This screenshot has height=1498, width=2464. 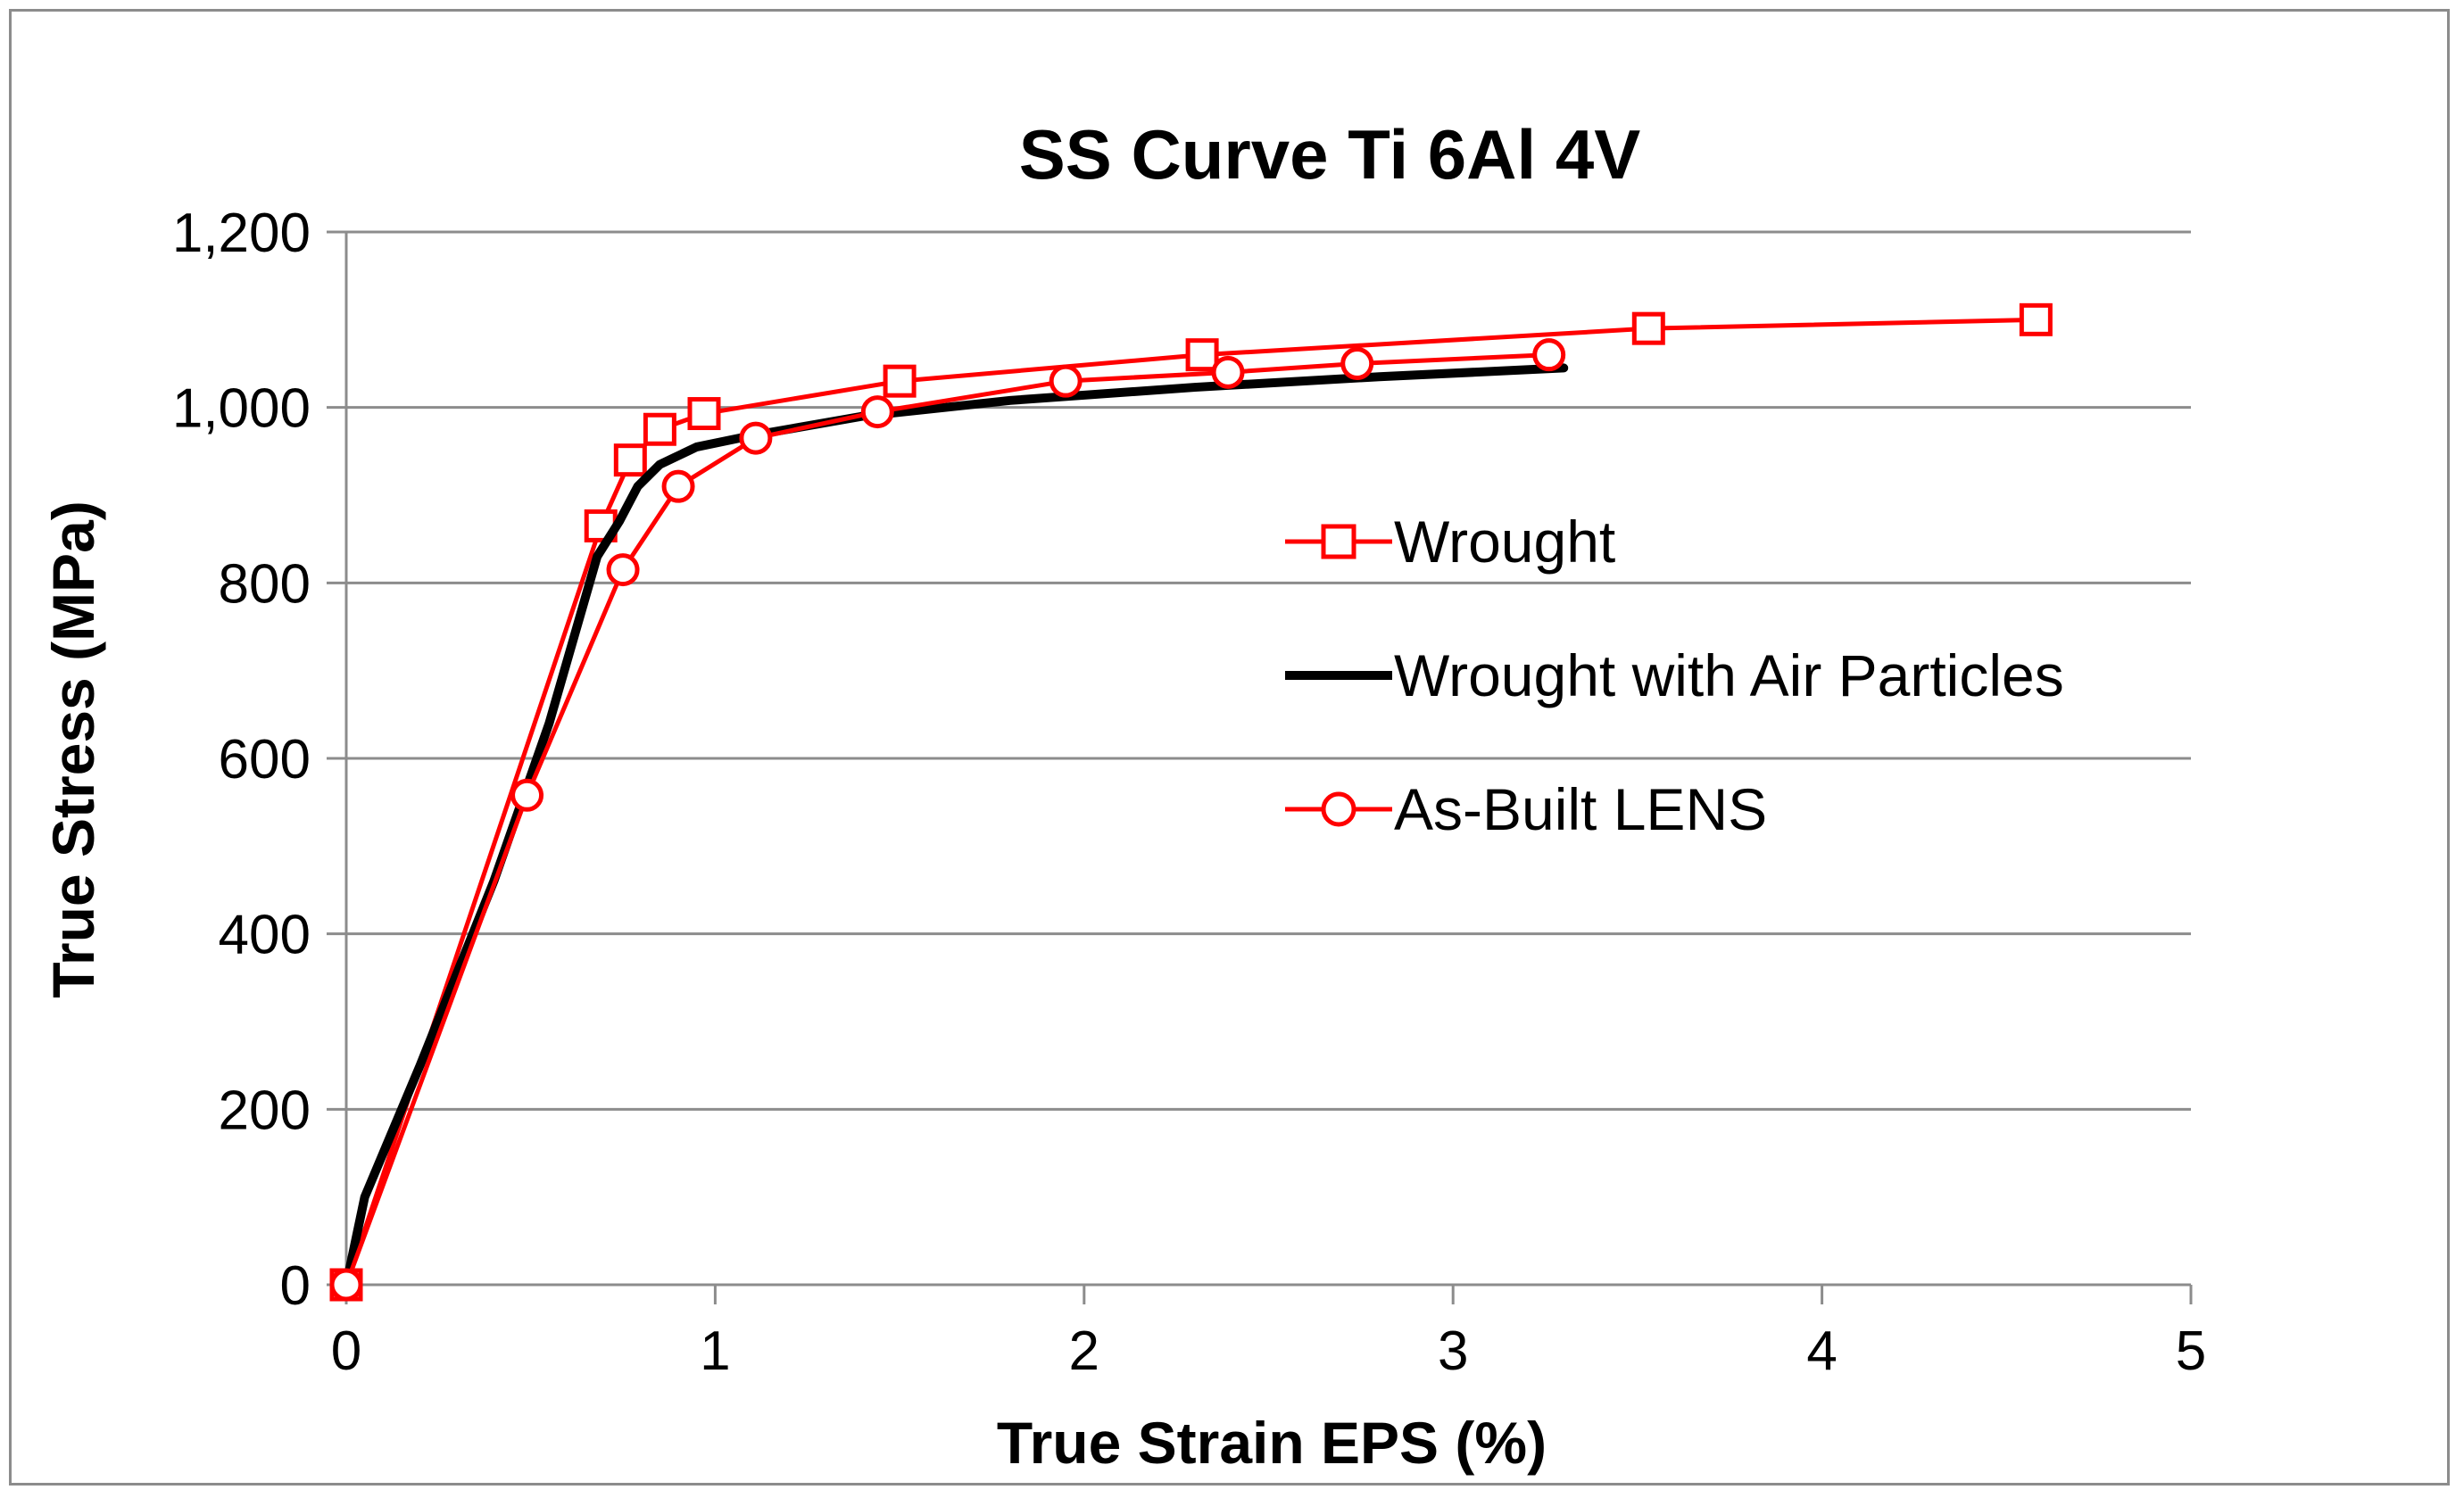 What do you see at coordinates (1453, 1351) in the screenshot?
I see `x-tick-label: 3` at bounding box center [1453, 1351].